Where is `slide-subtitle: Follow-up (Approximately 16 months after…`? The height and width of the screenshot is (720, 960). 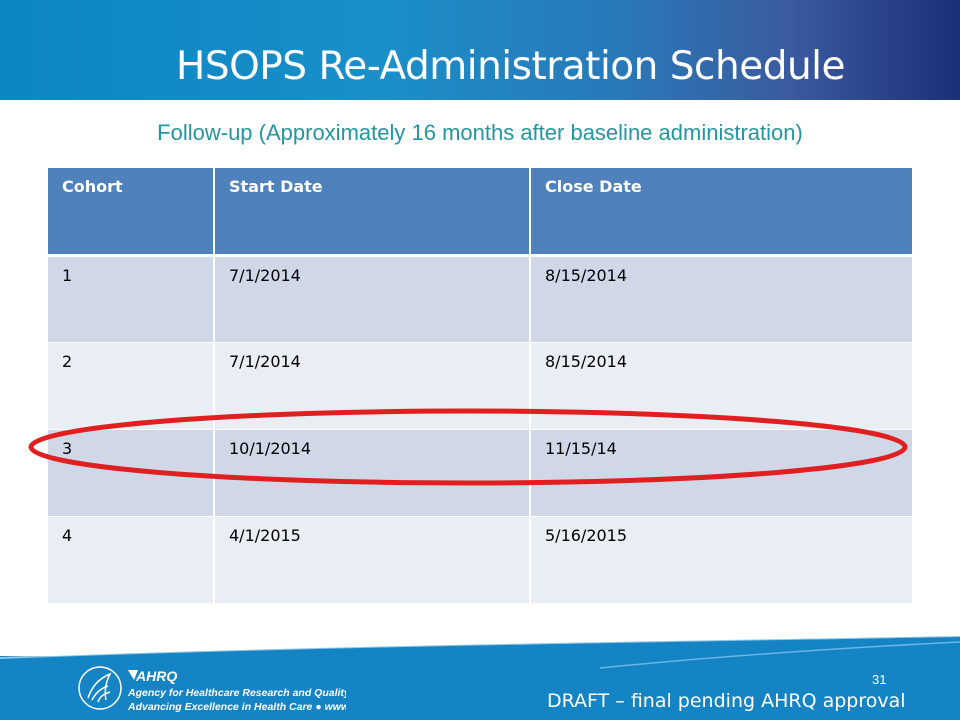 slide-subtitle: Follow-up (Approximately 16 months after… is located at coordinates (480, 132).